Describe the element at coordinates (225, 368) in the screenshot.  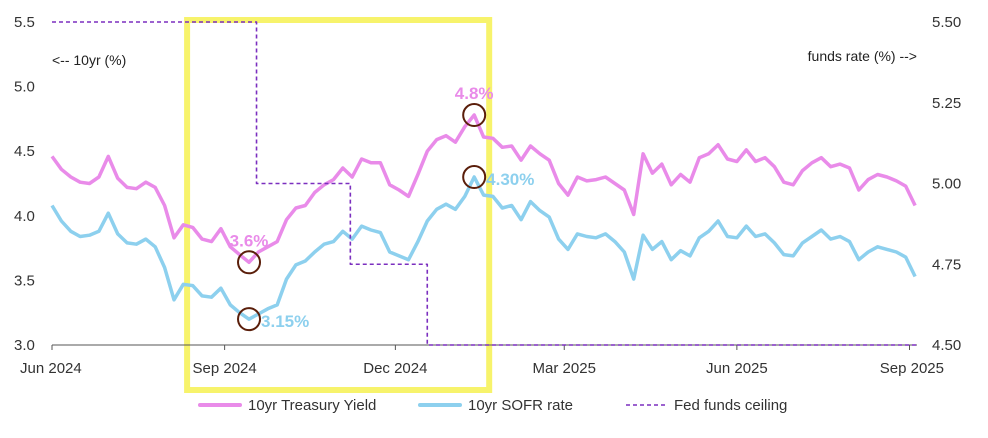
I see `x-tick-label: Sep 2024` at that location.